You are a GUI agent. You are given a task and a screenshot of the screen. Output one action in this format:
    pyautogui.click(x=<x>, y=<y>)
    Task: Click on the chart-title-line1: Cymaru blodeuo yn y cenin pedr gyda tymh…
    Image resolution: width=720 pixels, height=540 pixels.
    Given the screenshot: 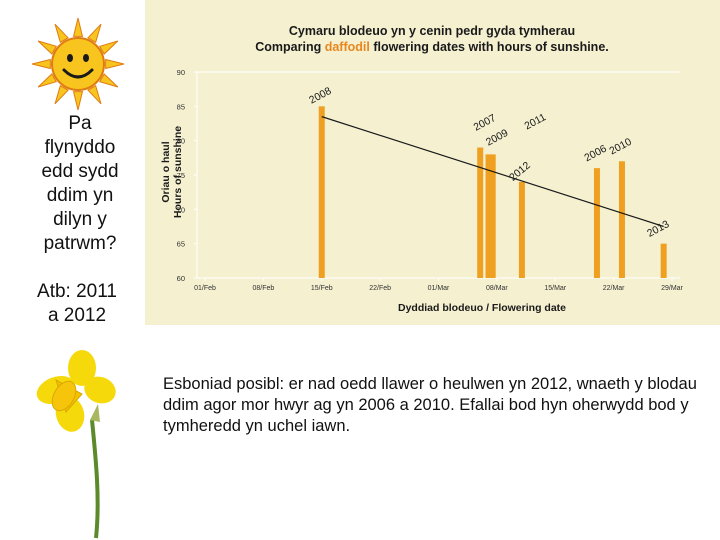 What is the action you would take?
    pyautogui.click(x=432, y=31)
    